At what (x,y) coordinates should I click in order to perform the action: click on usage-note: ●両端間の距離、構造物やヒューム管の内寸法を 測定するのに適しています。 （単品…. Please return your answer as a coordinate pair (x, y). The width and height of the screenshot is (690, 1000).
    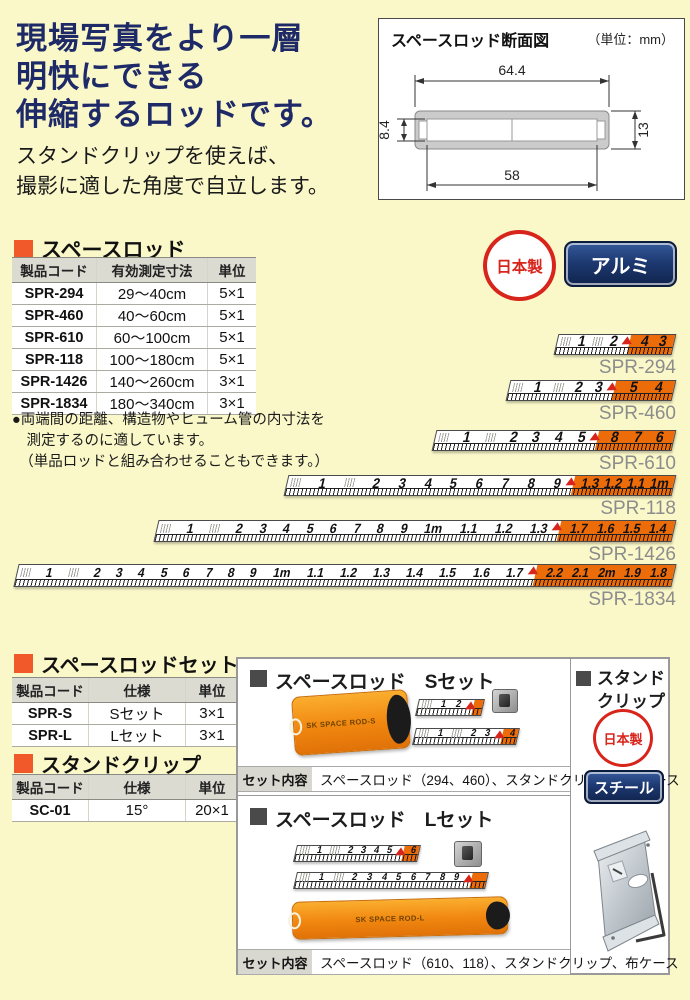
    Looking at the image, I should click on (170, 441).